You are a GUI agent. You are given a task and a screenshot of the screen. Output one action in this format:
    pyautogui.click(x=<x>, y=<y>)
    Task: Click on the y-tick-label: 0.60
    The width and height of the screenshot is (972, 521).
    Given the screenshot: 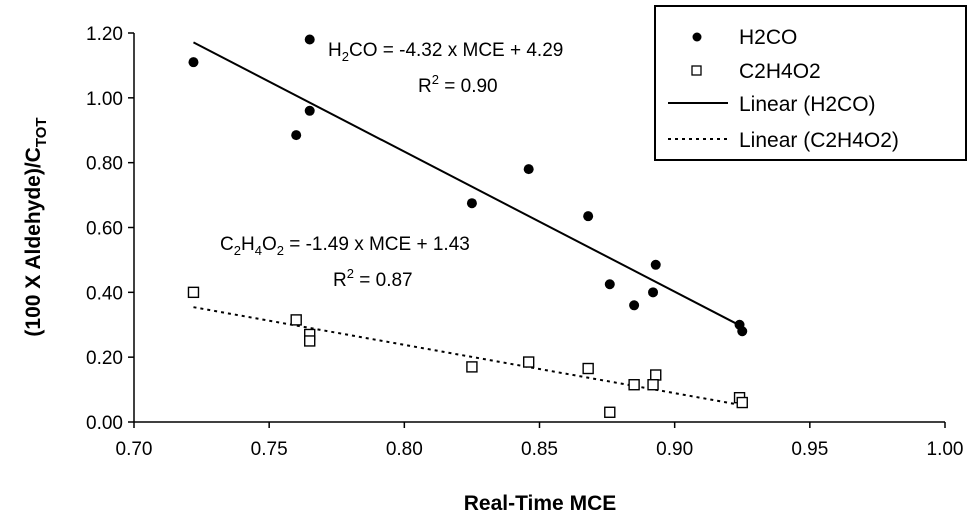 What is the action you would take?
    pyautogui.click(x=104, y=229)
    